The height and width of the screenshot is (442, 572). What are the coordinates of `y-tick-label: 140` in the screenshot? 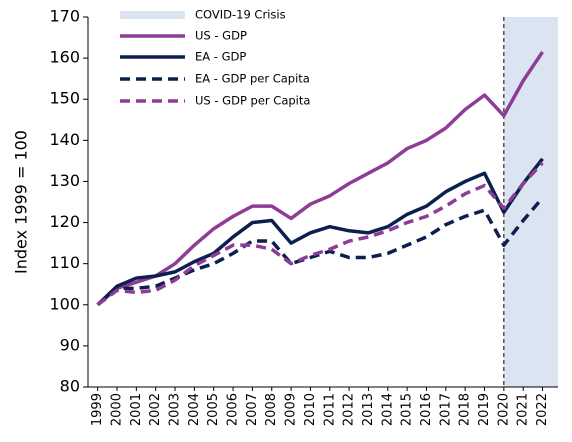 It's located at (64, 139).